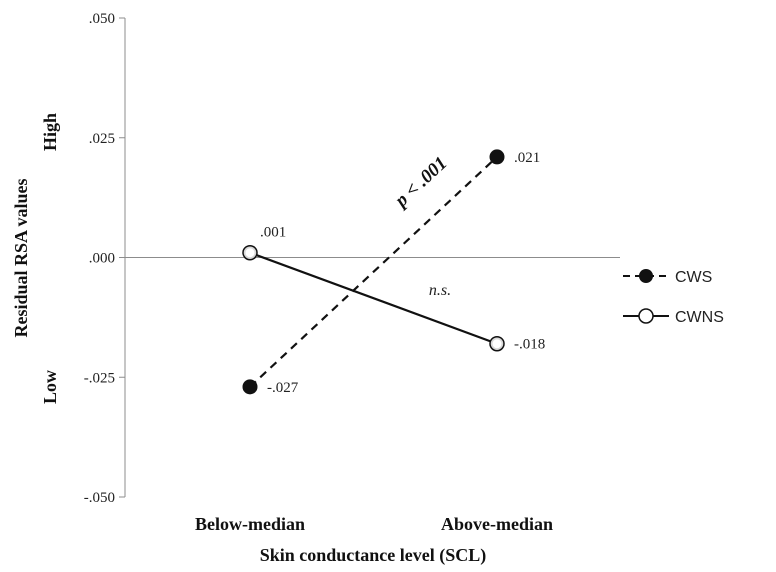 The height and width of the screenshot is (572, 776). I want to click on y-tick-labels: .050 .025 .000 -.025 -.050, so click(99, 258).